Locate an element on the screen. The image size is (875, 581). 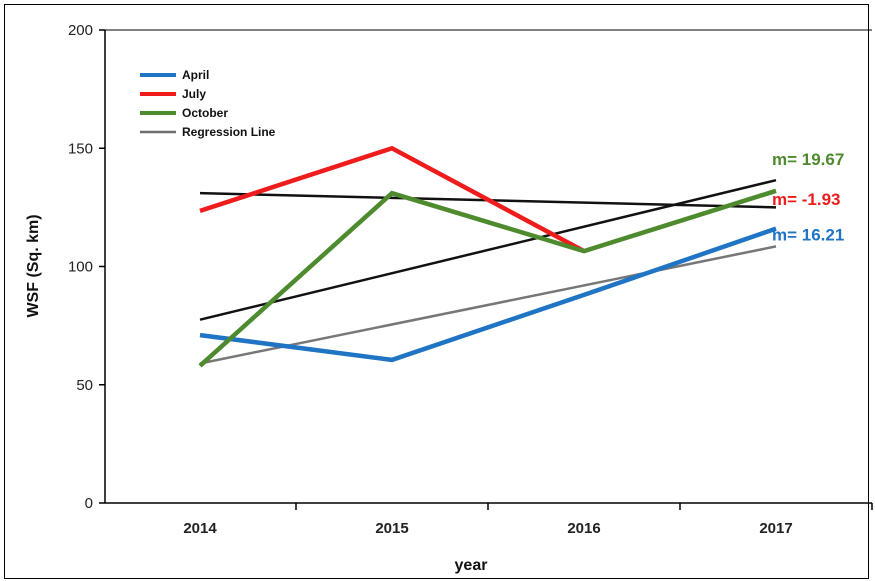
y-tick-label: 200 is located at coordinates (80, 30).